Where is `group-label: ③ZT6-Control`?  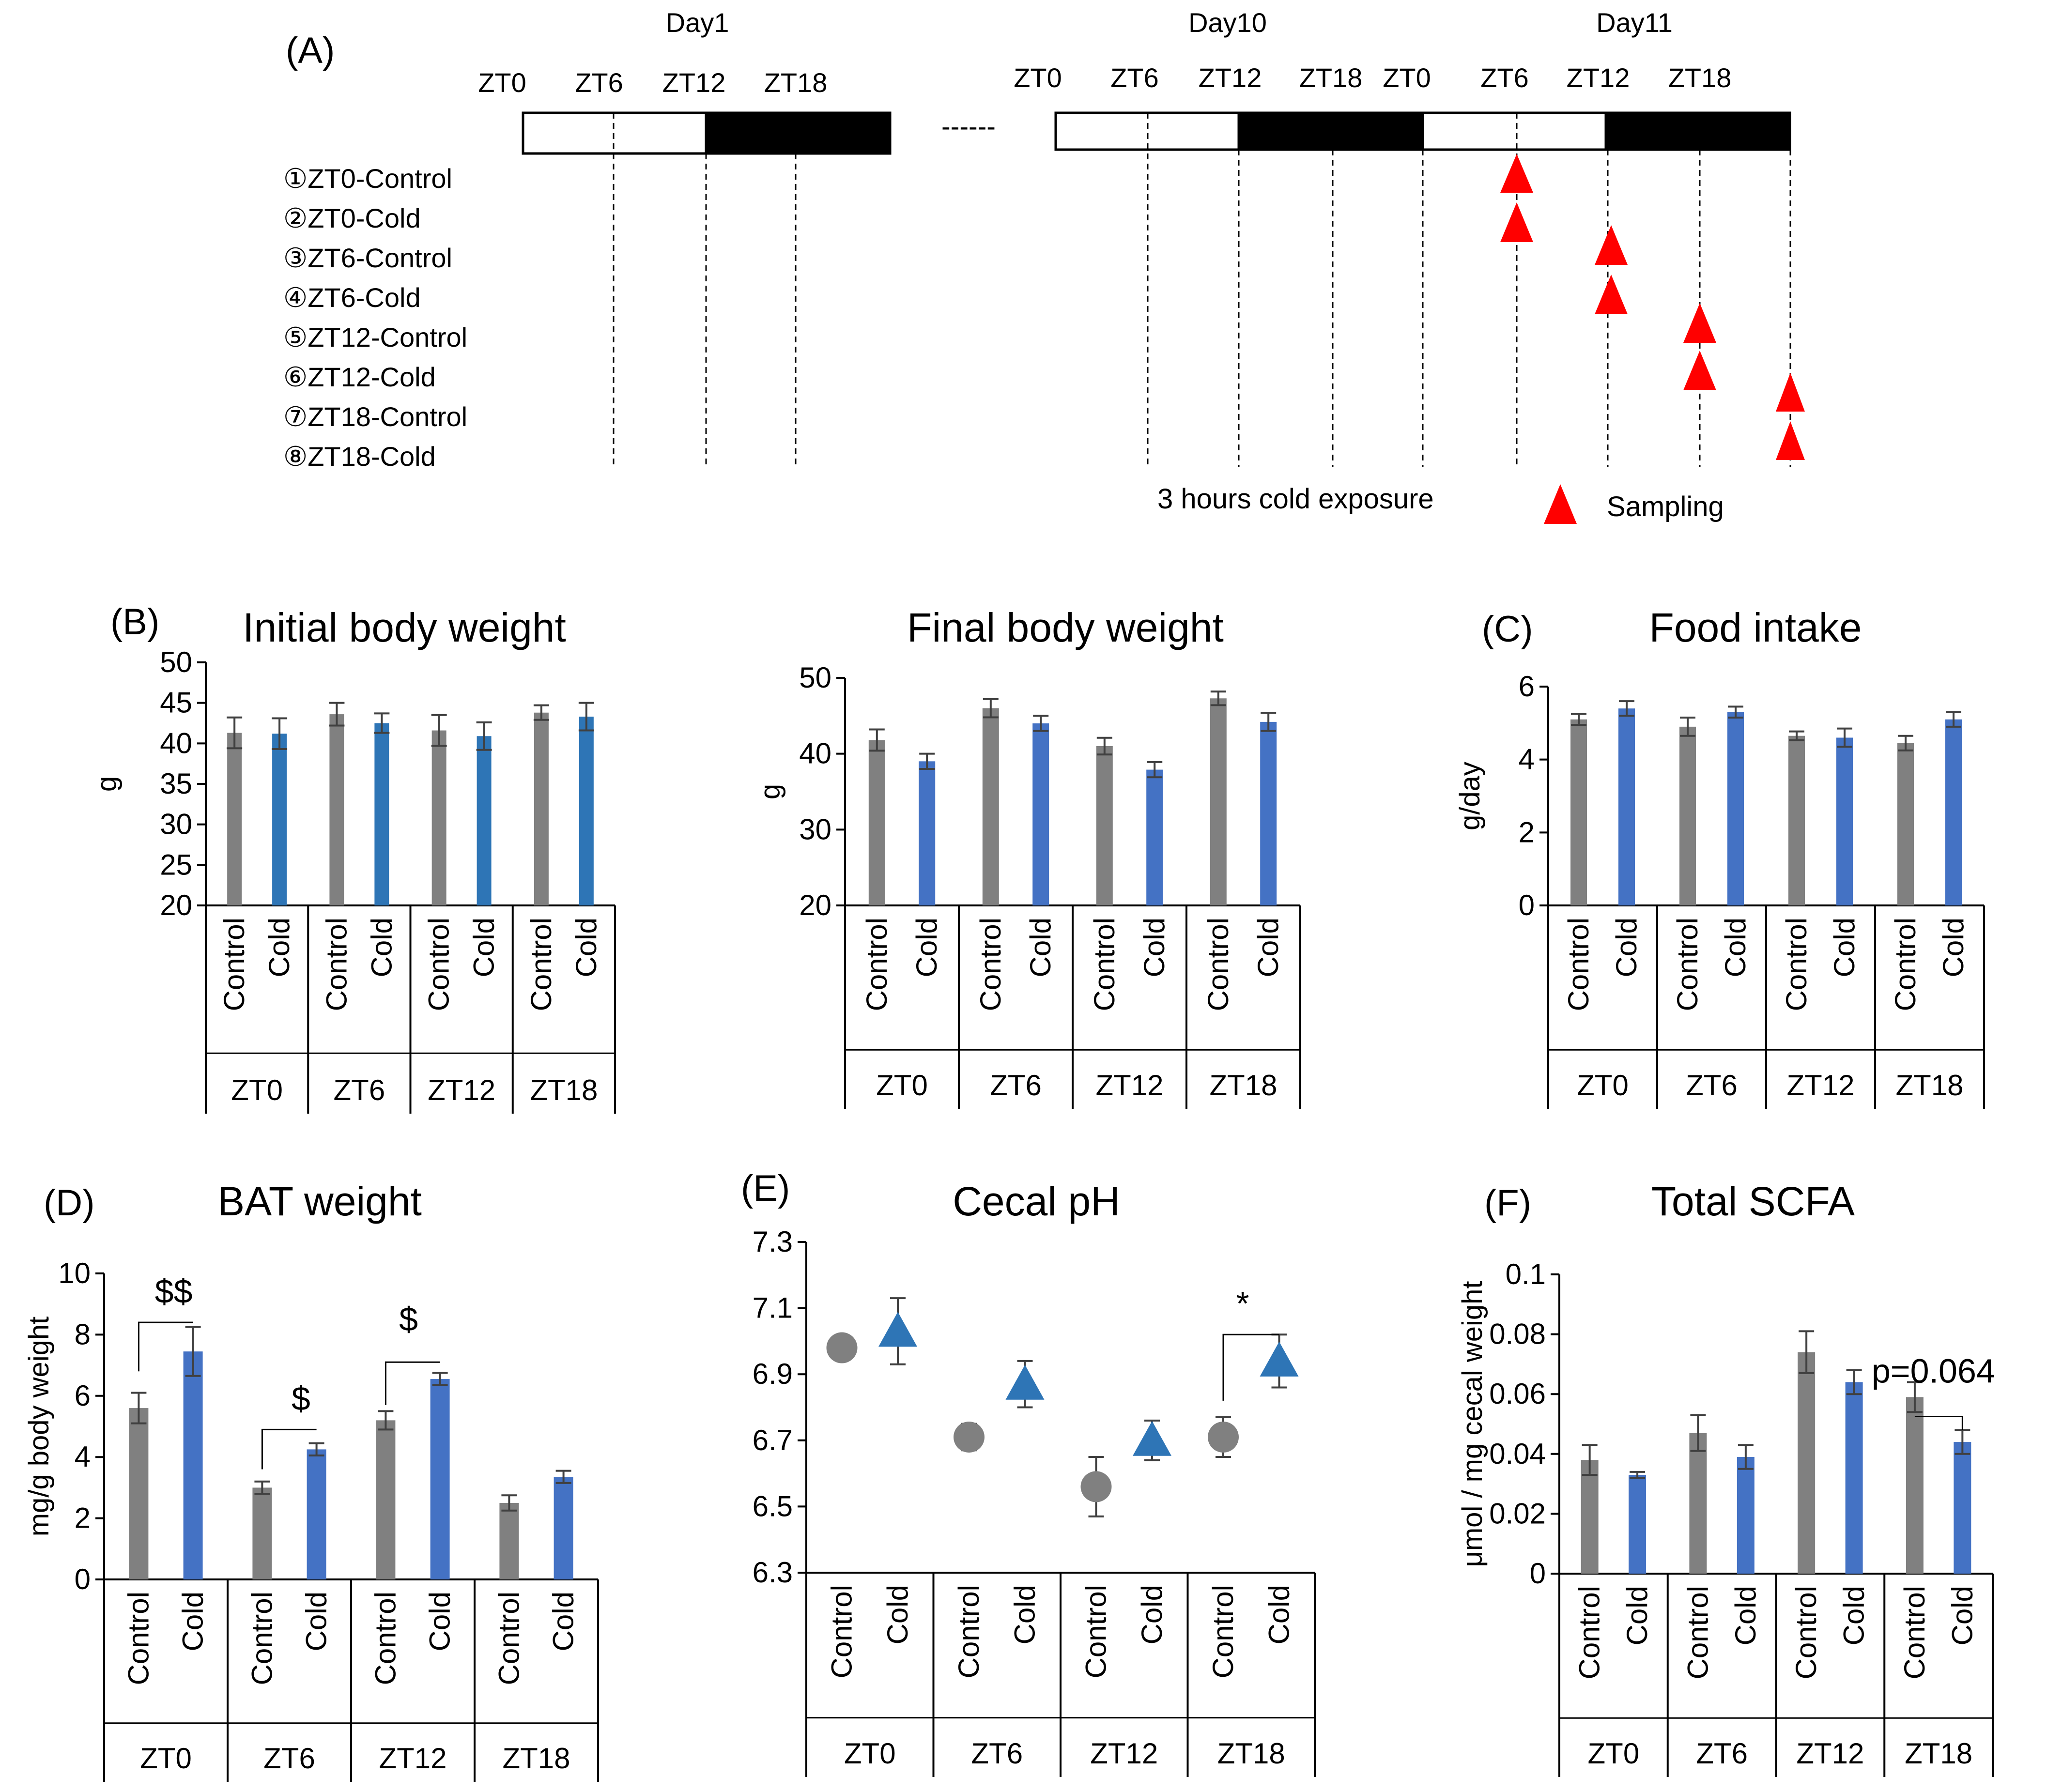 group-label: ③ZT6-Control is located at coordinates (367, 258).